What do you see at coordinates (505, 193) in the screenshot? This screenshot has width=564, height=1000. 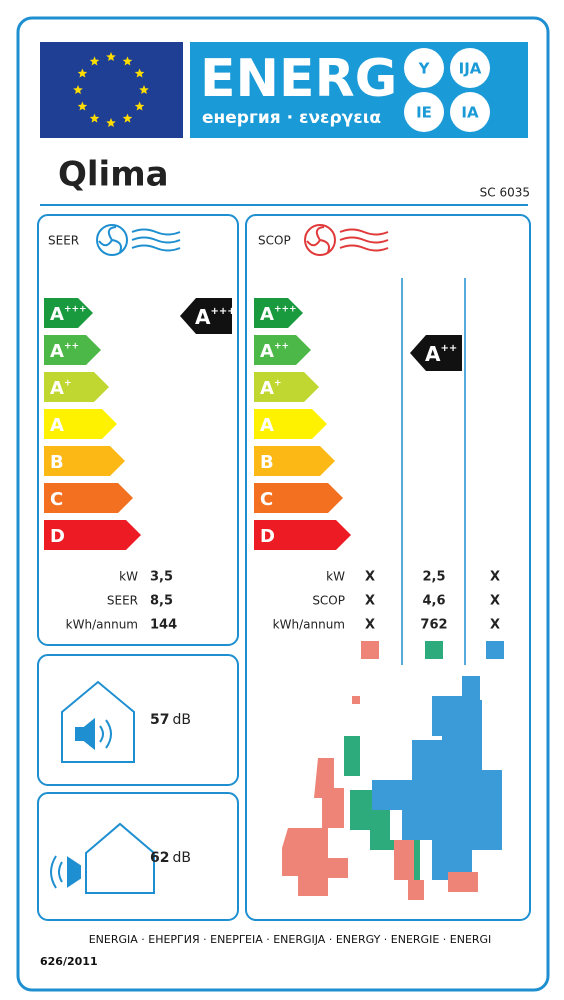 I see `model: SC 6035` at bounding box center [505, 193].